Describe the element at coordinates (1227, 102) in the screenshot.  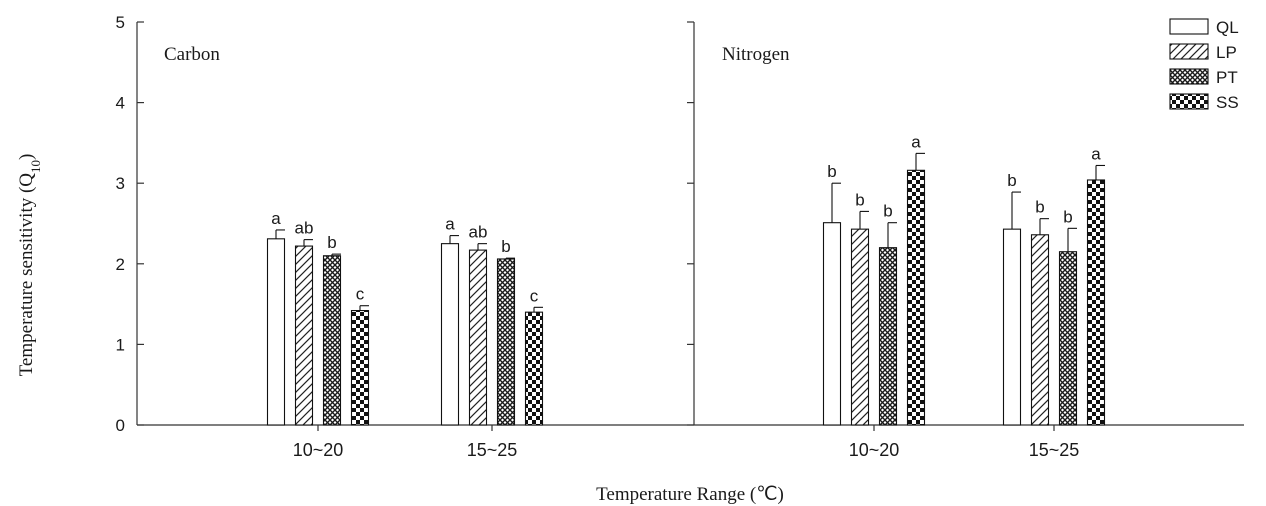
I see `legend-label: SS` at that location.